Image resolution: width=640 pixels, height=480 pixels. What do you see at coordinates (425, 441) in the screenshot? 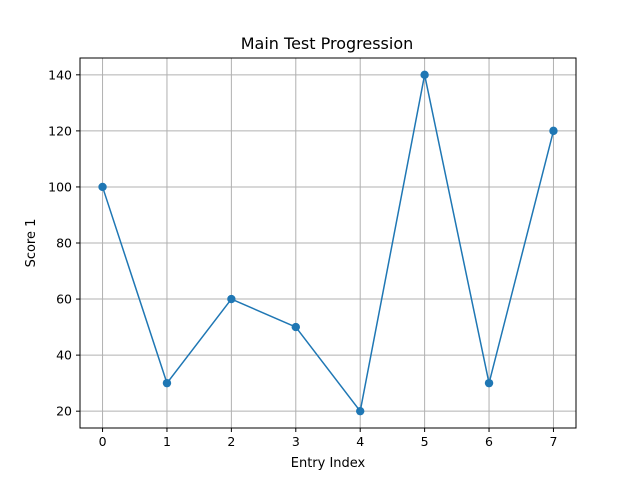
I see `x-tick-label: 5` at bounding box center [425, 441].